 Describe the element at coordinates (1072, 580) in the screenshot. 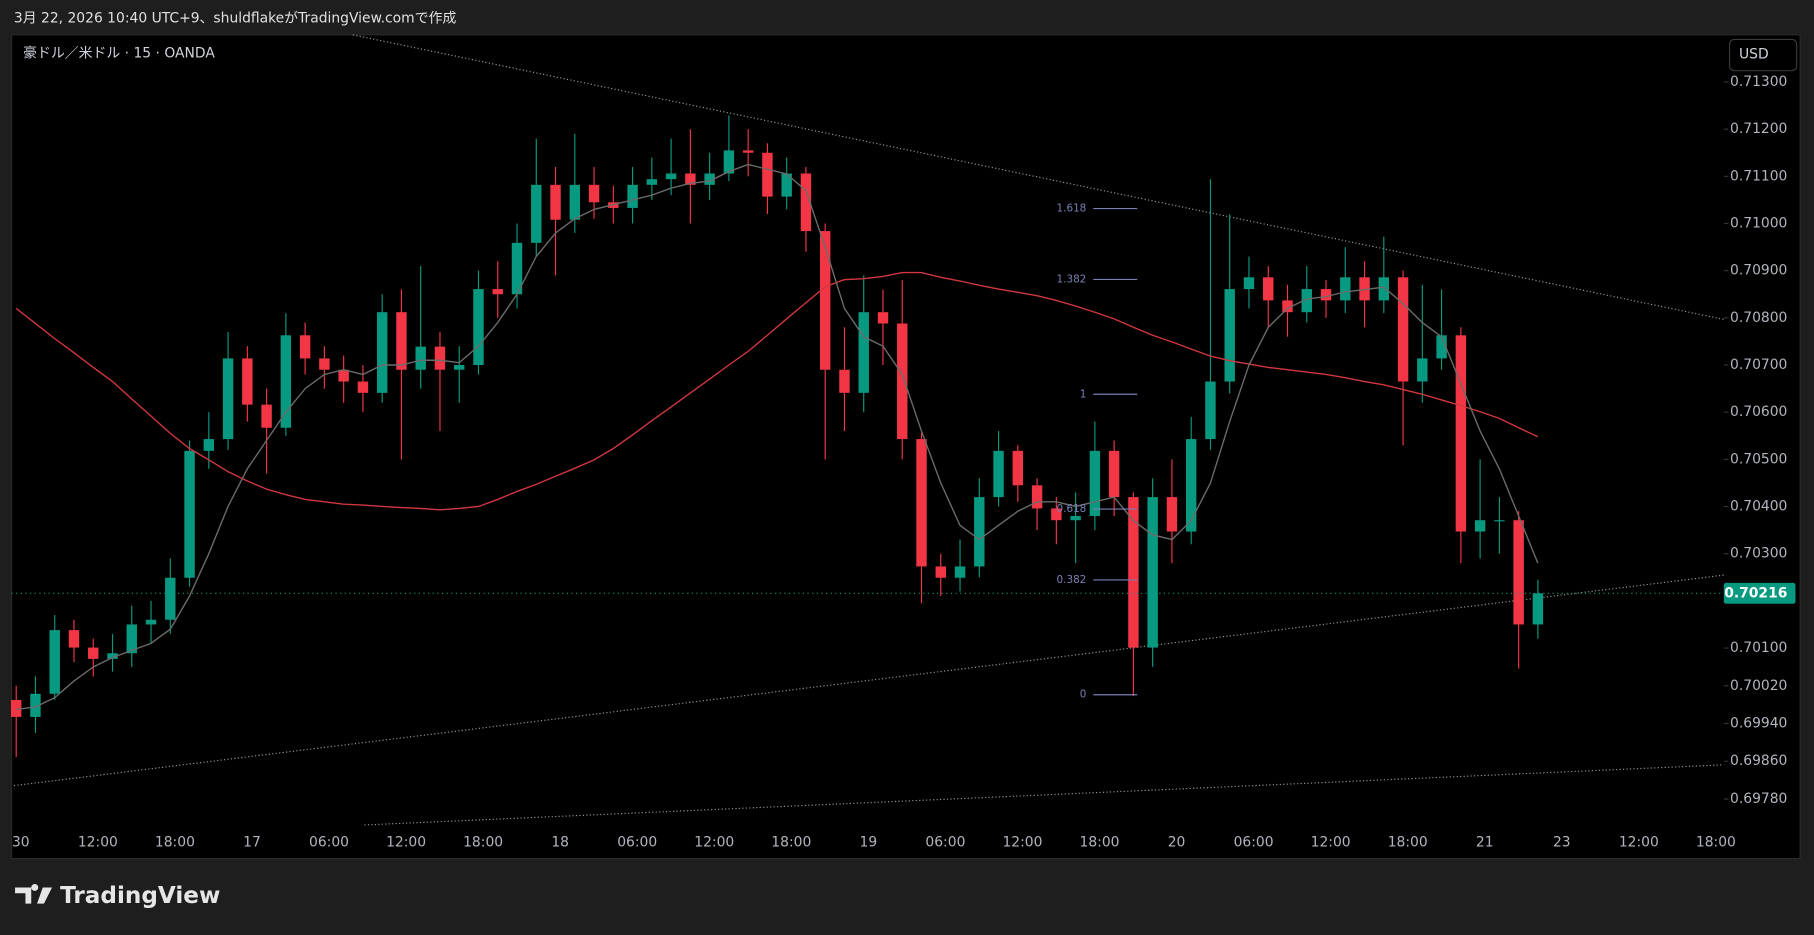

I see `fib-label: 0.382` at that location.